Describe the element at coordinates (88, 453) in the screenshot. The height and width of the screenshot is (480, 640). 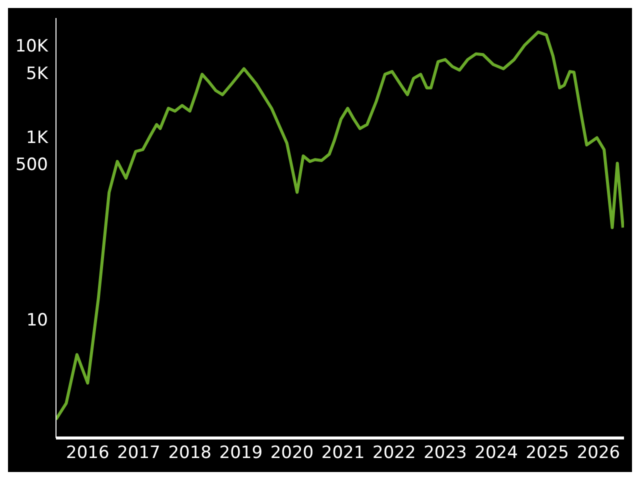
I see `x-tick-label: 2016` at that location.